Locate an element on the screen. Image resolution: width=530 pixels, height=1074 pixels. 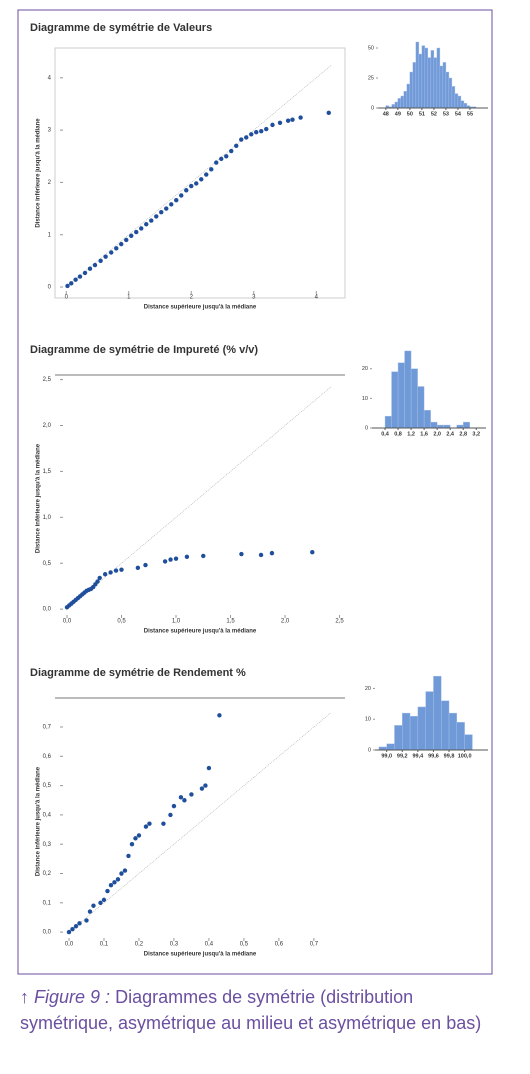
y-tick-label: 3 is located at coordinates (50, 131).